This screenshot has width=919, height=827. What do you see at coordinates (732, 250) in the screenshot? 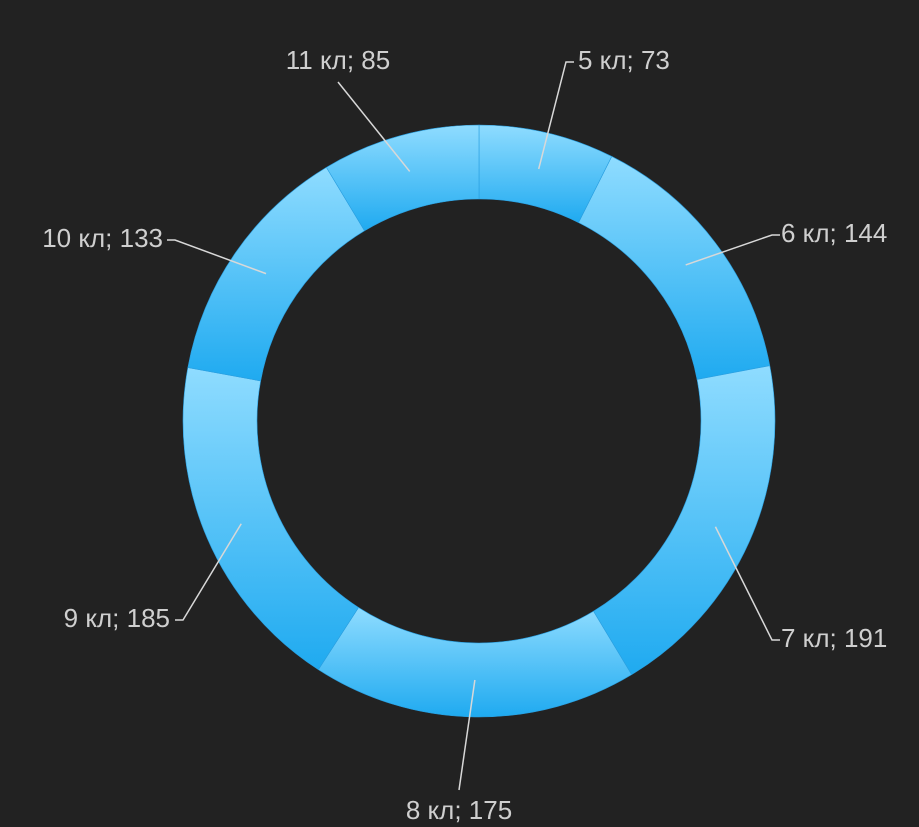
I see `leader-line-6-кл` at bounding box center [732, 250].